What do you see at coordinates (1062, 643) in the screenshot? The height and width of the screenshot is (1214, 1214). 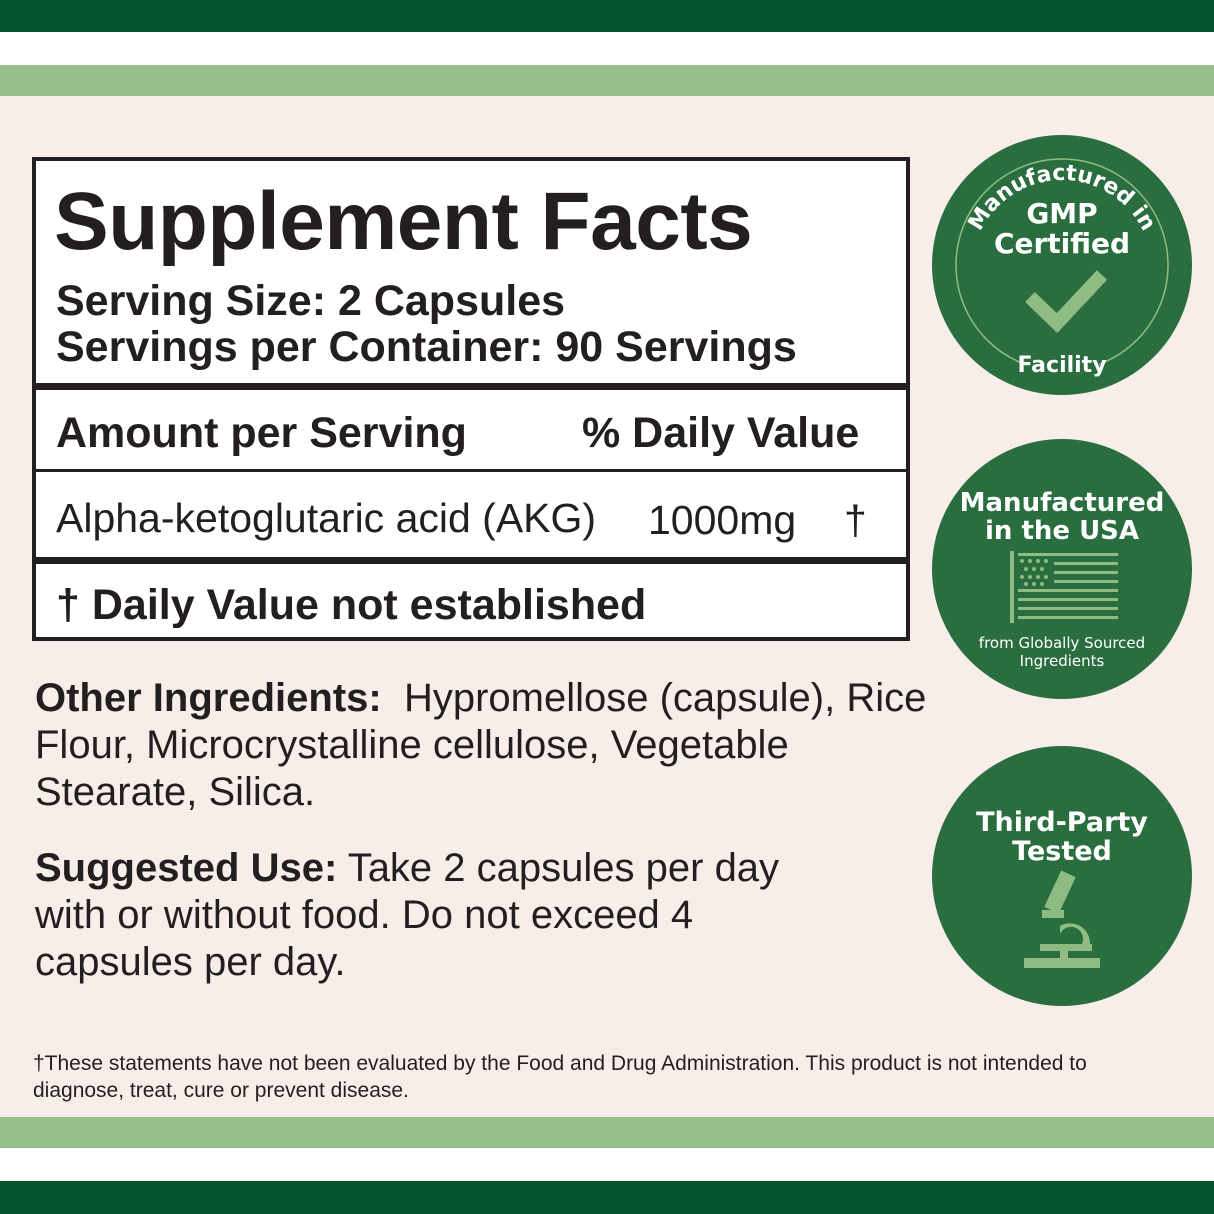 I see `usa-sub1: from Globally Sourced` at bounding box center [1062, 643].